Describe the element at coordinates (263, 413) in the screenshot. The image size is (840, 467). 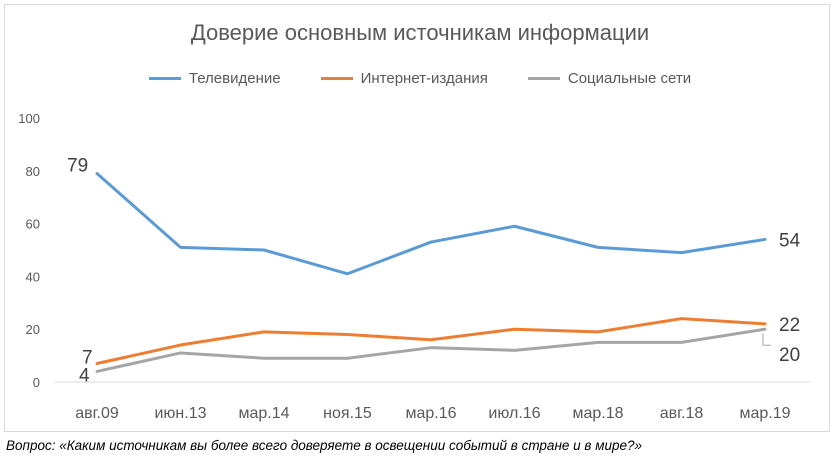
I see `x-tick-label: мар.14` at that location.